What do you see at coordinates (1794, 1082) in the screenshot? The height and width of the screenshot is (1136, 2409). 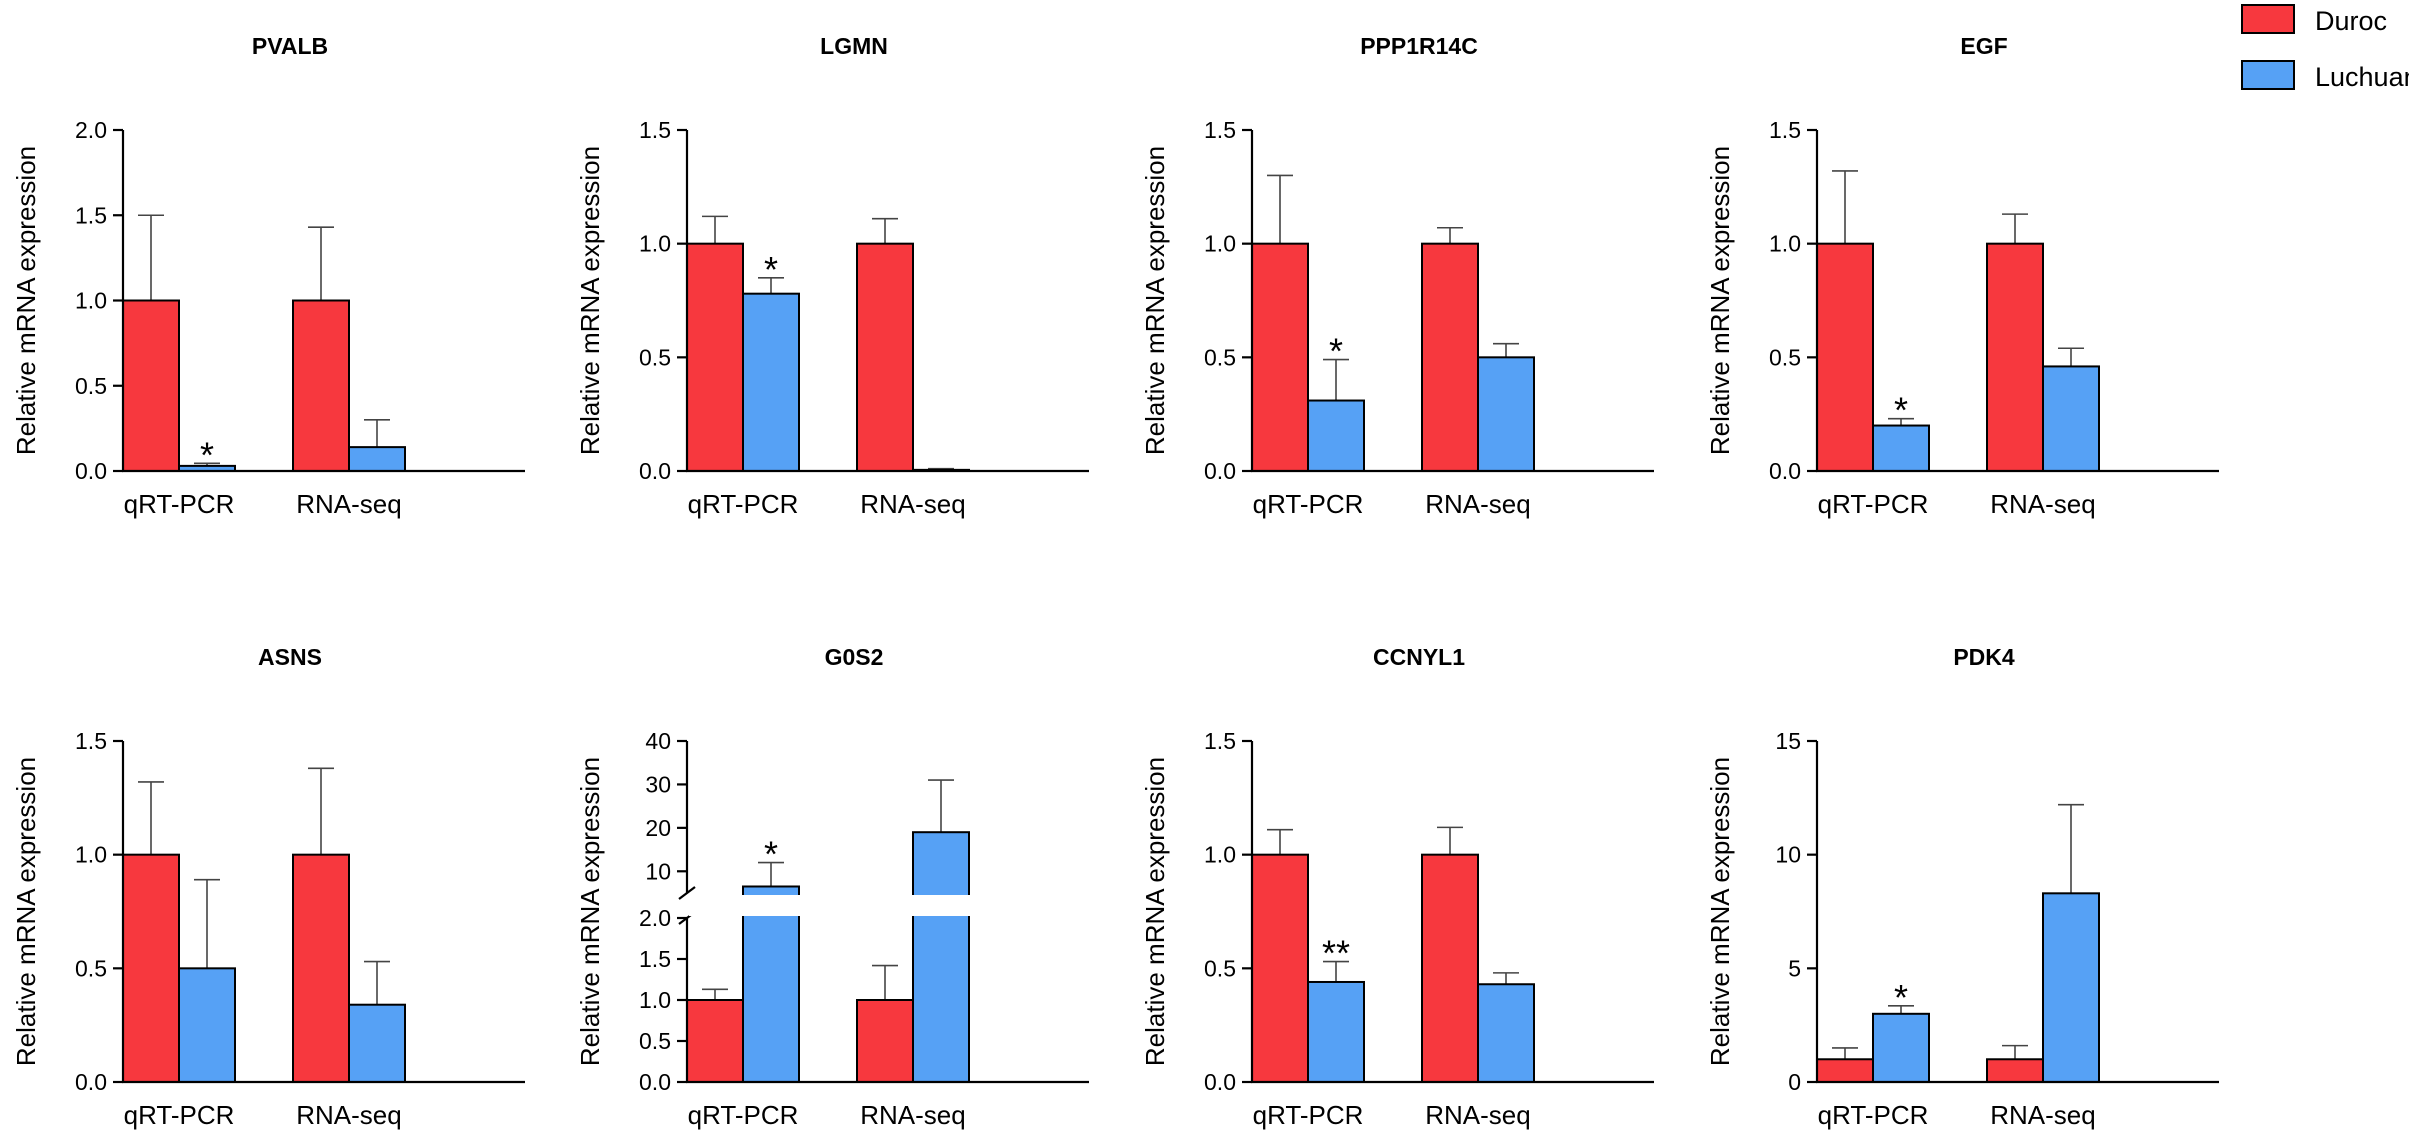 I see `y-tick-label: 0` at bounding box center [1794, 1082].